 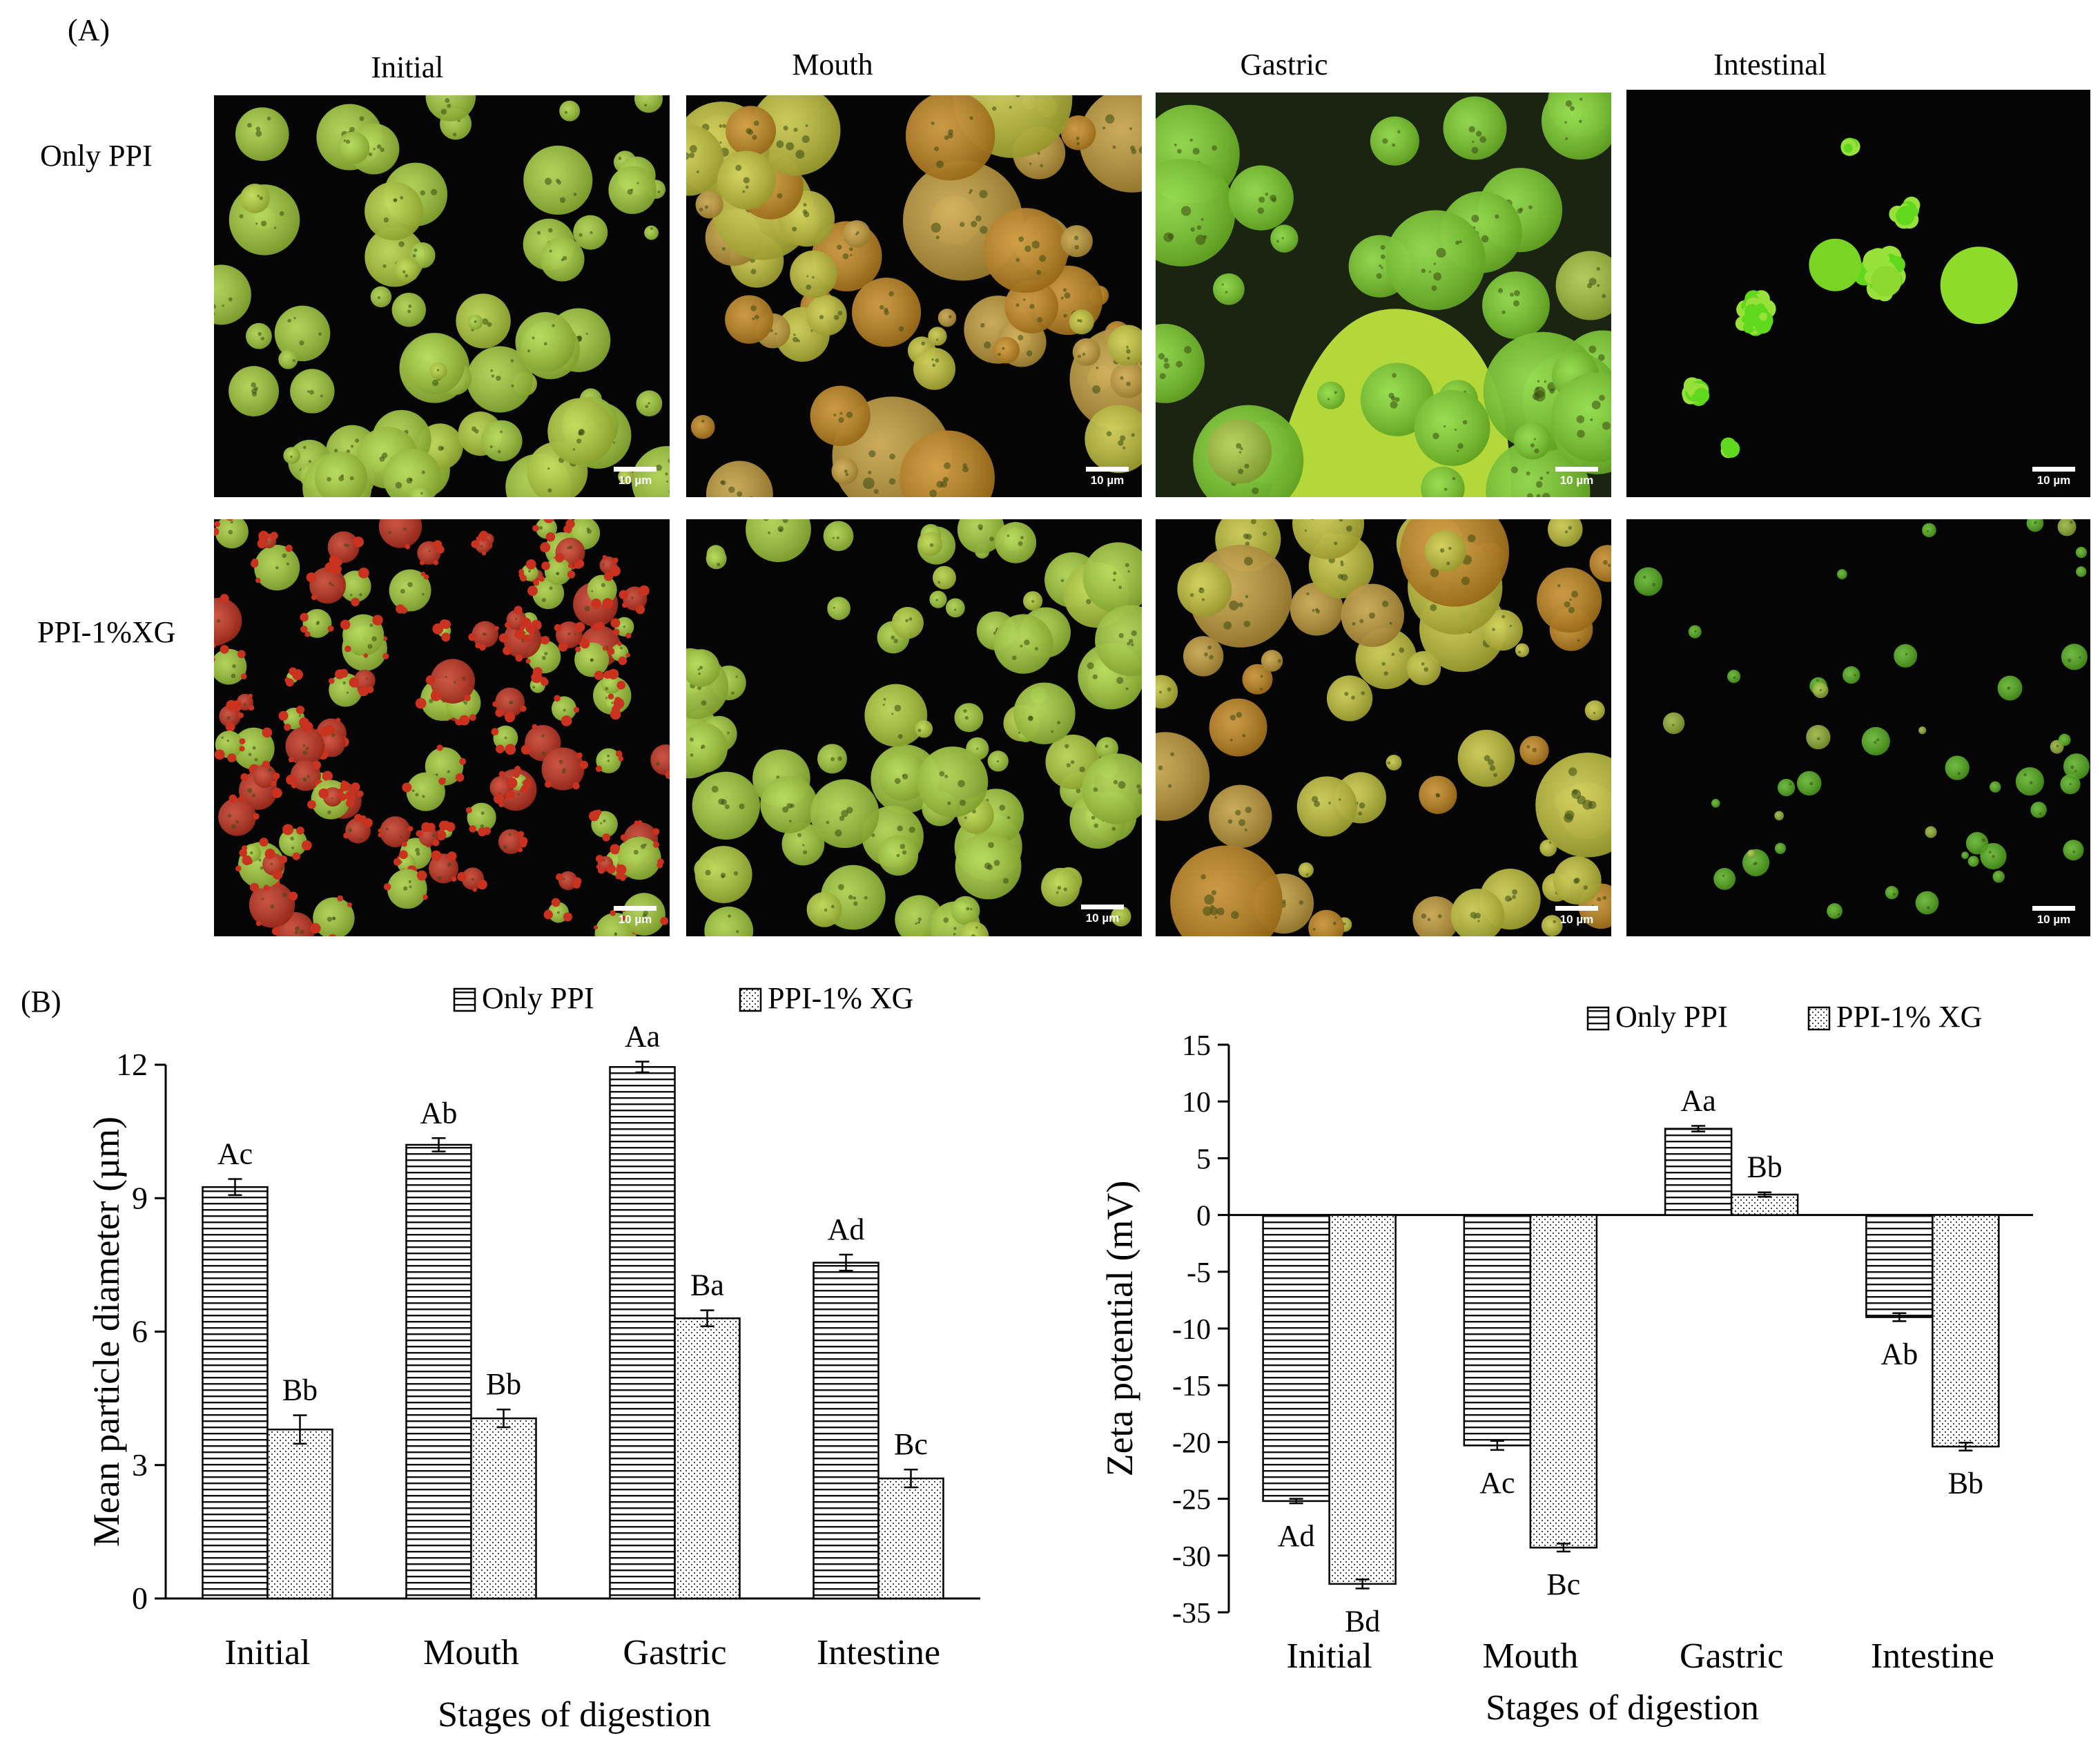 I want to click on panel-a-label: (A), so click(x=89, y=30).